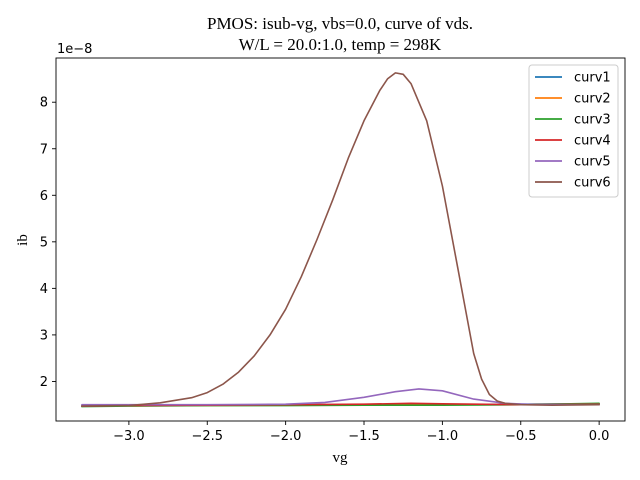 The height and width of the screenshot is (480, 640). What do you see at coordinates (44, 103) in the screenshot?
I see `y-tick-label: 8` at bounding box center [44, 103].